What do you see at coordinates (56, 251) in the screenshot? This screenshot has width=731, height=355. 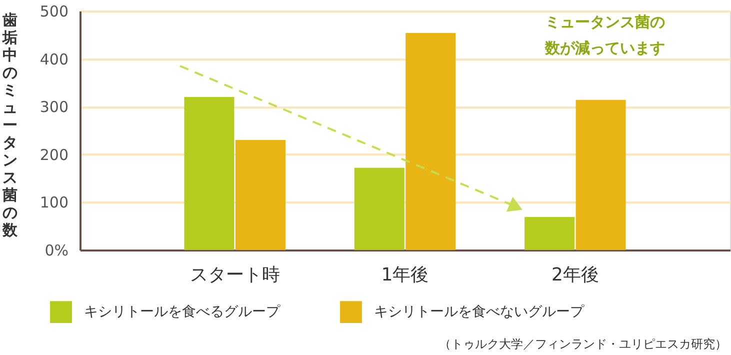 I see `y-tick-label: 0%` at bounding box center [56, 251].